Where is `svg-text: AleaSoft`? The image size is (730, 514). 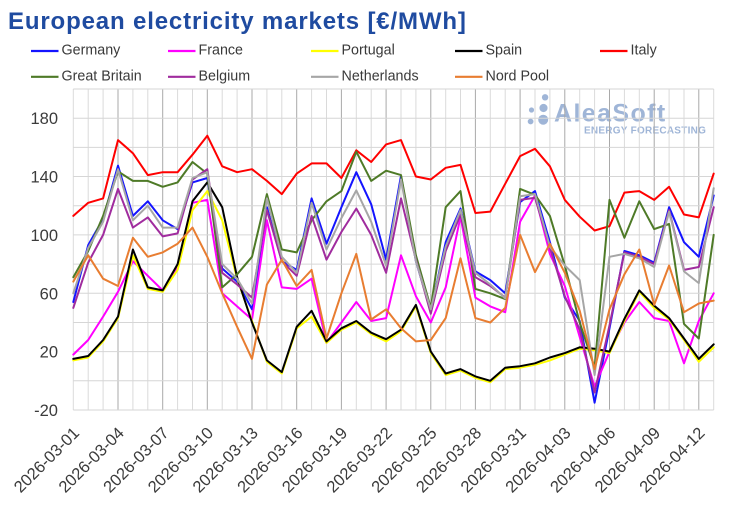 svg-text: AleaSoft is located at coordinates (610, 114).